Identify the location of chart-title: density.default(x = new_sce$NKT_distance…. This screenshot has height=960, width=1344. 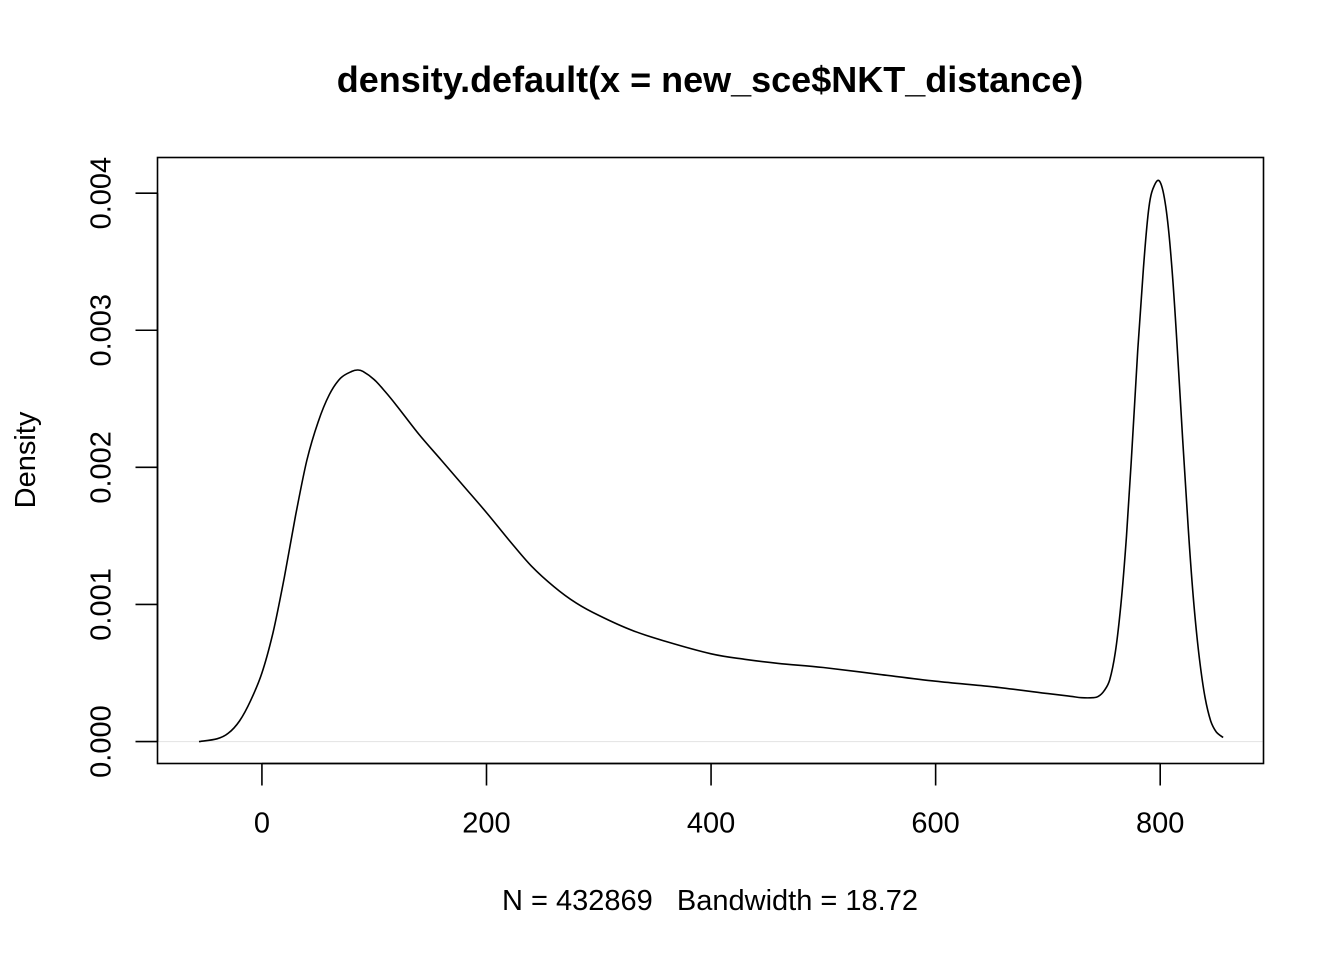
(710, 79).